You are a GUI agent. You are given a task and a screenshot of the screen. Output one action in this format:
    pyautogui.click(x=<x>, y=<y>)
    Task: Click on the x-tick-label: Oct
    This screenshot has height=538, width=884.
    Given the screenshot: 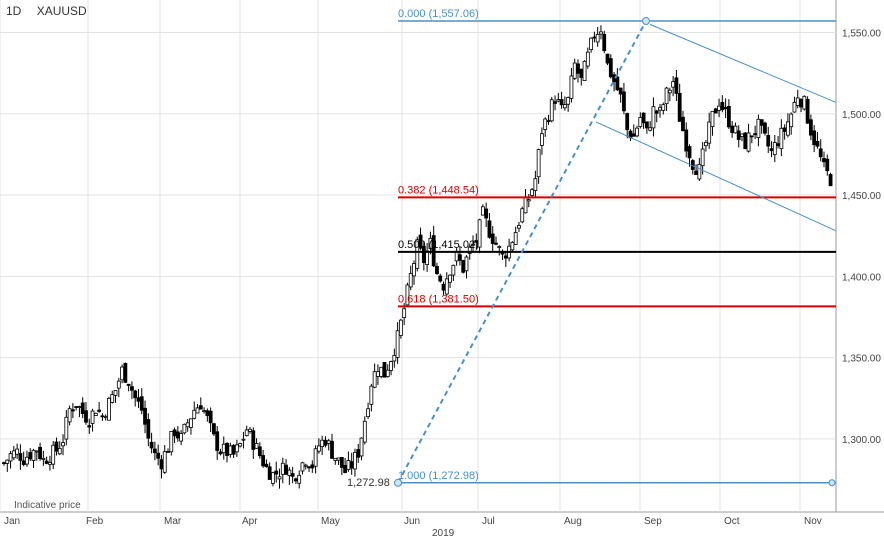 What is the action you would take?
    pyautogui.click(x=732, y=521)
    